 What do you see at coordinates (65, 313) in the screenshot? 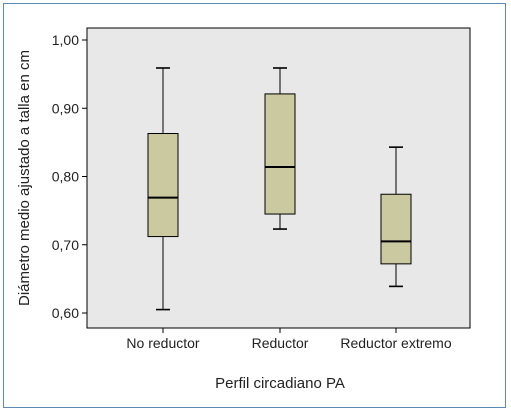
I see `y-tick-label: 0,60` at bounding box center [65, 313].